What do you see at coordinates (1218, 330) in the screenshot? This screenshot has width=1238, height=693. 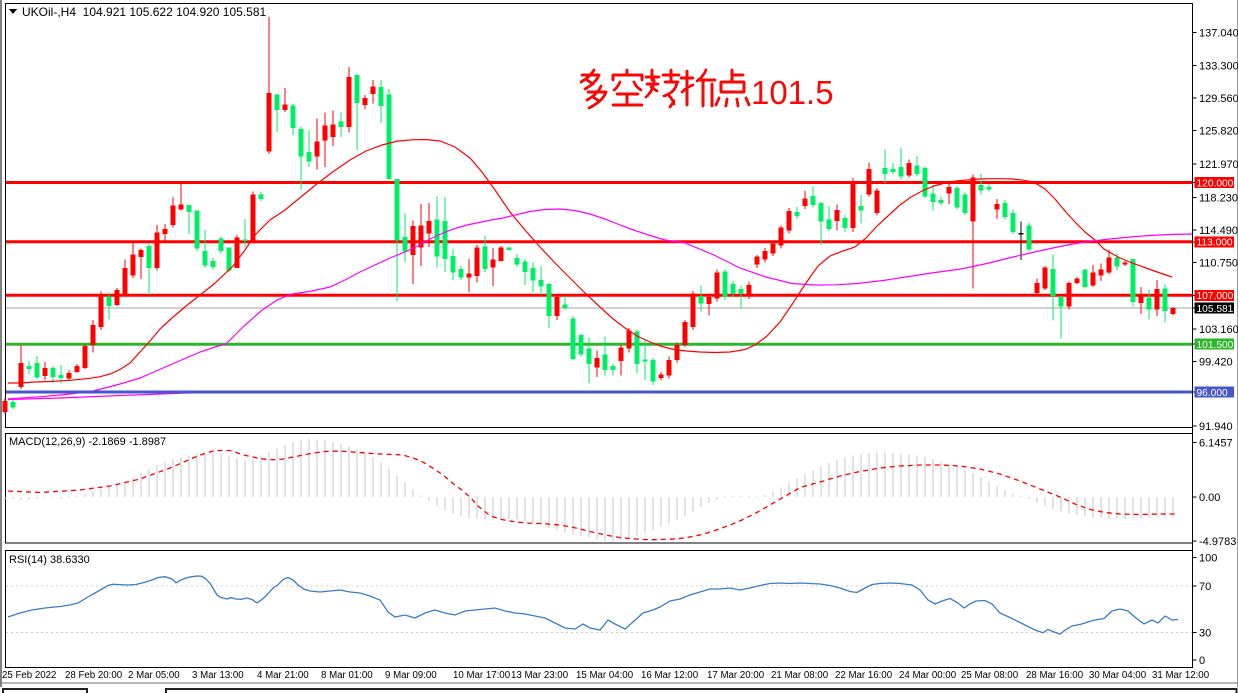 I see `svg-text: 103.160` at bounding box center [1218, 330].